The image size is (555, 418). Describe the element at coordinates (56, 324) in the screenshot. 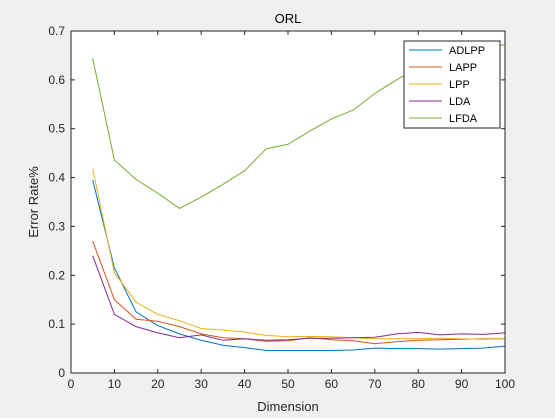

I see `y-tick-label: 0.1` at that location.